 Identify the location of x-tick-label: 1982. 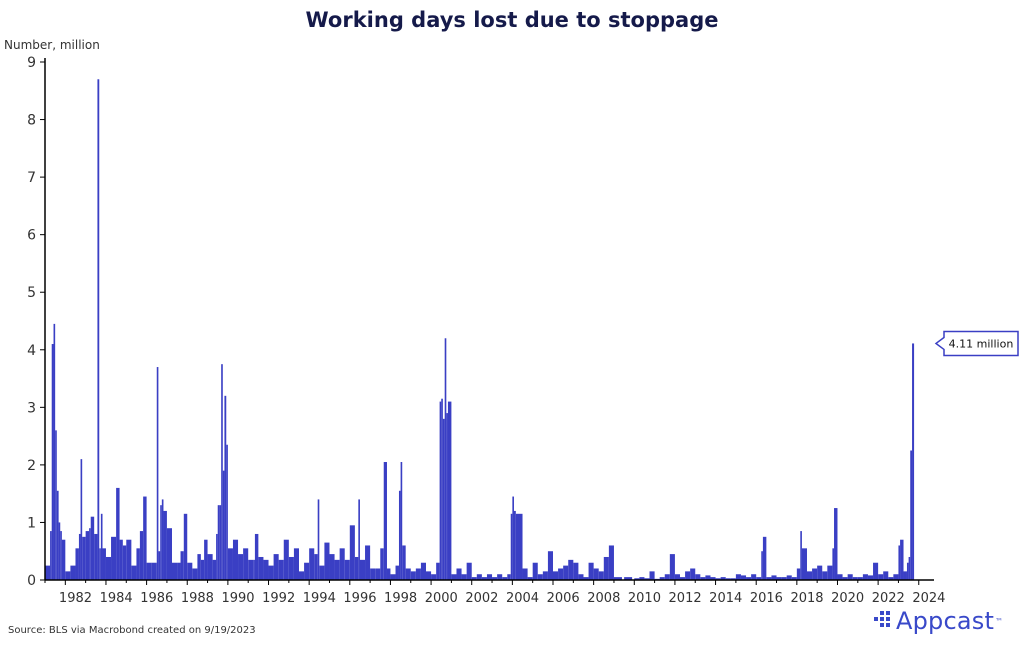
(75, 598).